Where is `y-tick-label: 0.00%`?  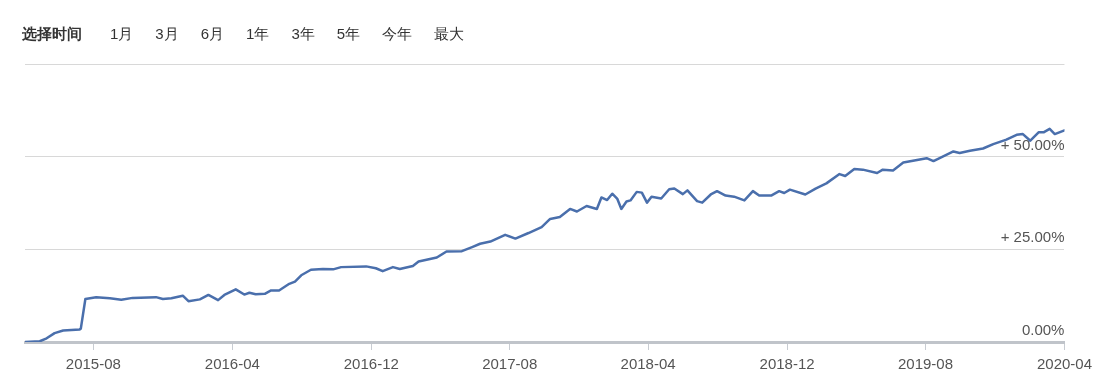
y-tick-label: 0.00% is located at coordinates (1043, 330).